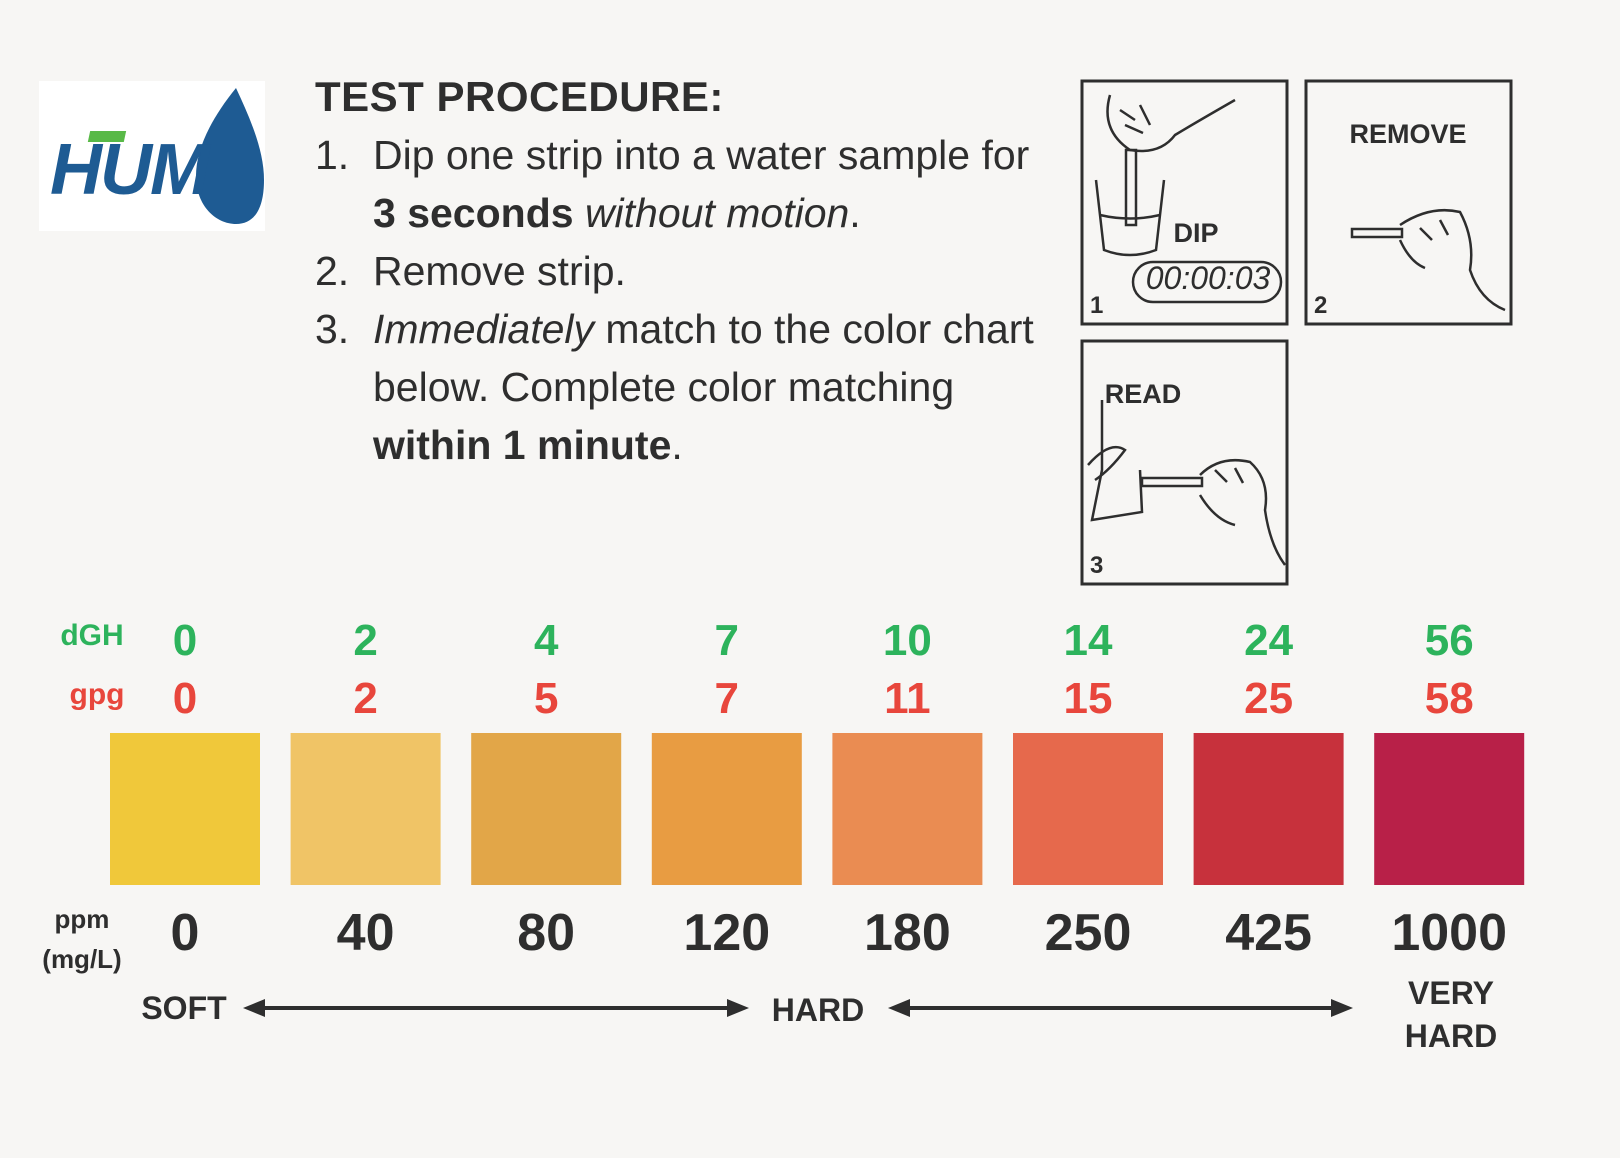  What do you see at coordinates (1096, 305) in the screenshot?
I see `panel-number: 1` at bounding box center [1096, 305].